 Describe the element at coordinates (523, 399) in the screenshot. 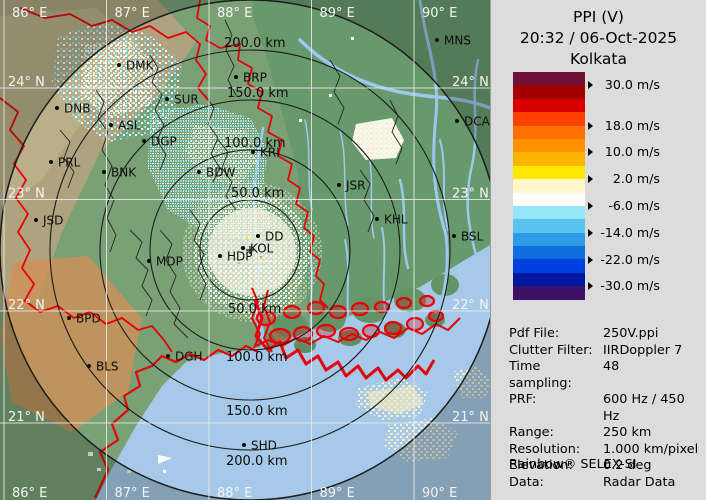

I see `metadata-label: PRF:` at that location.